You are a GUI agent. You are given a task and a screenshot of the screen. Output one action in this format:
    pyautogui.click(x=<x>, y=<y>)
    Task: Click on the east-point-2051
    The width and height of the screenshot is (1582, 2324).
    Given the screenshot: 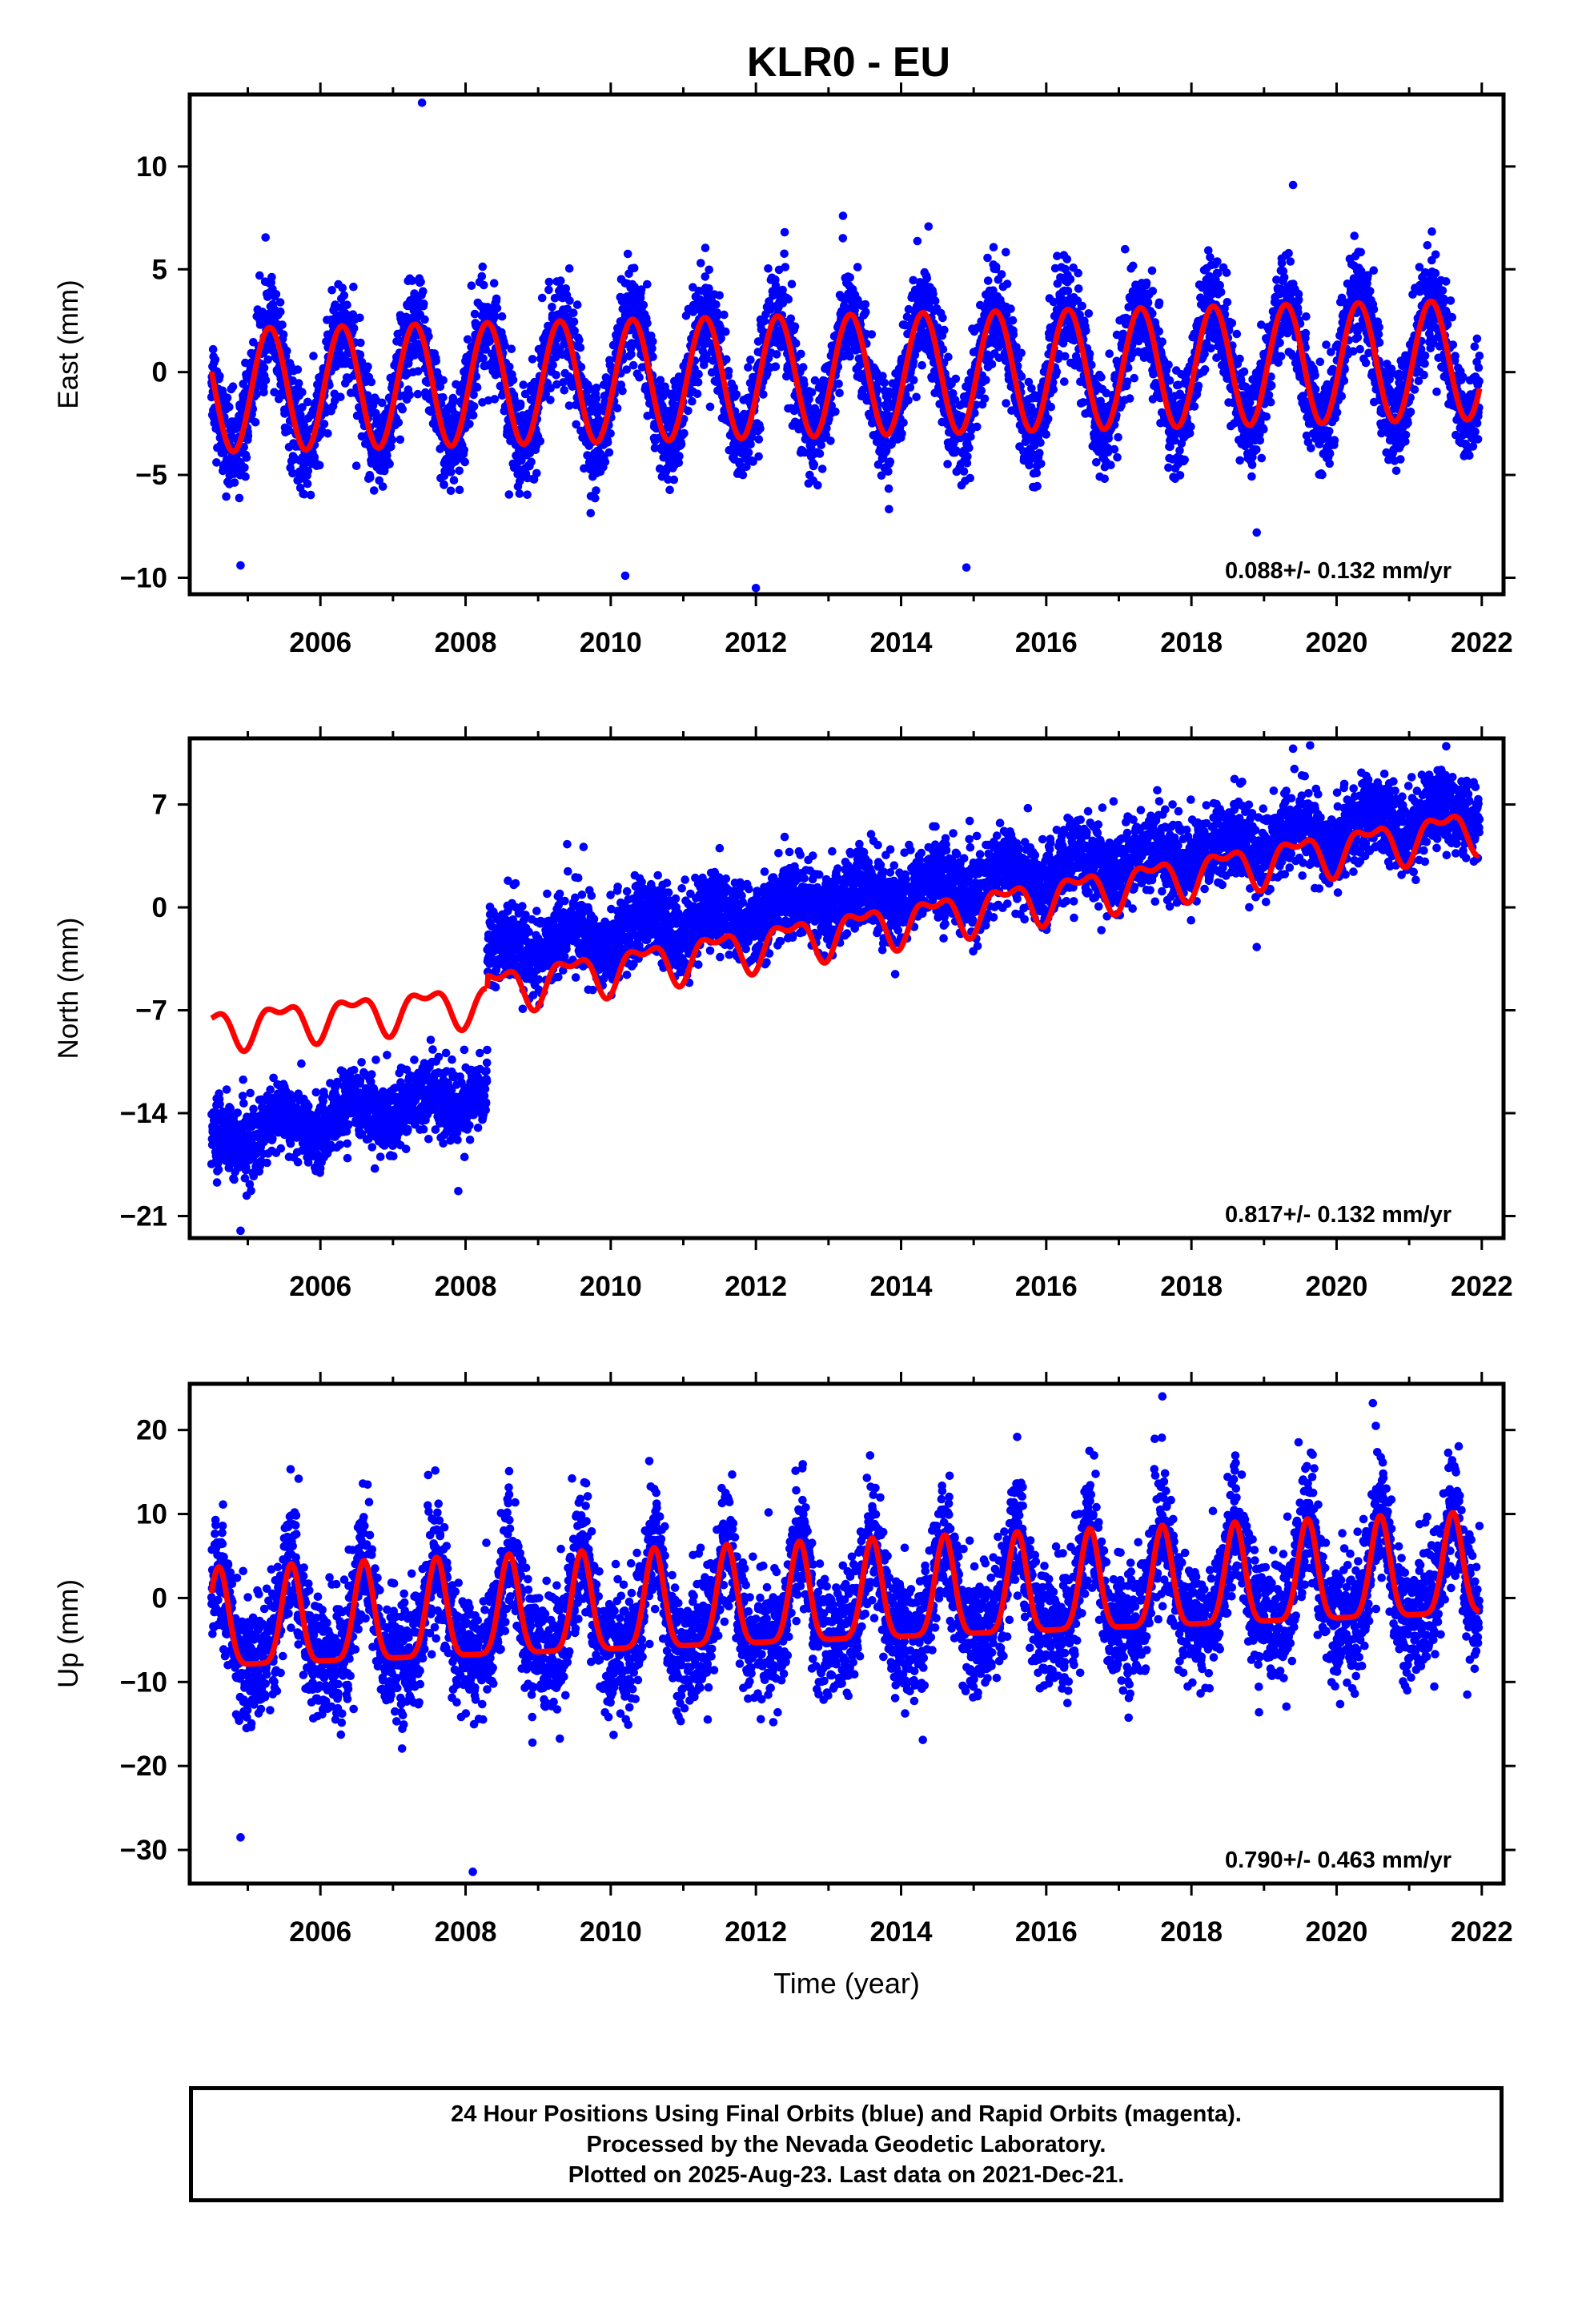 What is the action you would take?
    pyautogui.click(x=647, y=284)
    